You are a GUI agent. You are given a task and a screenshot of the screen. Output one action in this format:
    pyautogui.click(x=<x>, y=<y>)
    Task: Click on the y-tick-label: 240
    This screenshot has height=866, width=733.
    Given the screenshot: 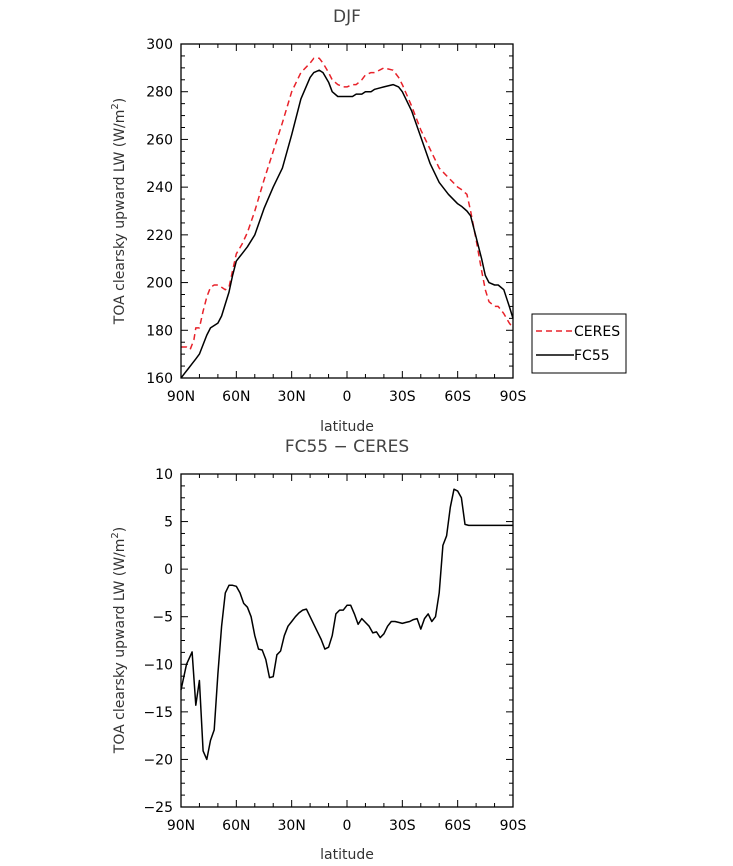 What is the action you would take?
    pyautogui.click(x=159, y=188)
    